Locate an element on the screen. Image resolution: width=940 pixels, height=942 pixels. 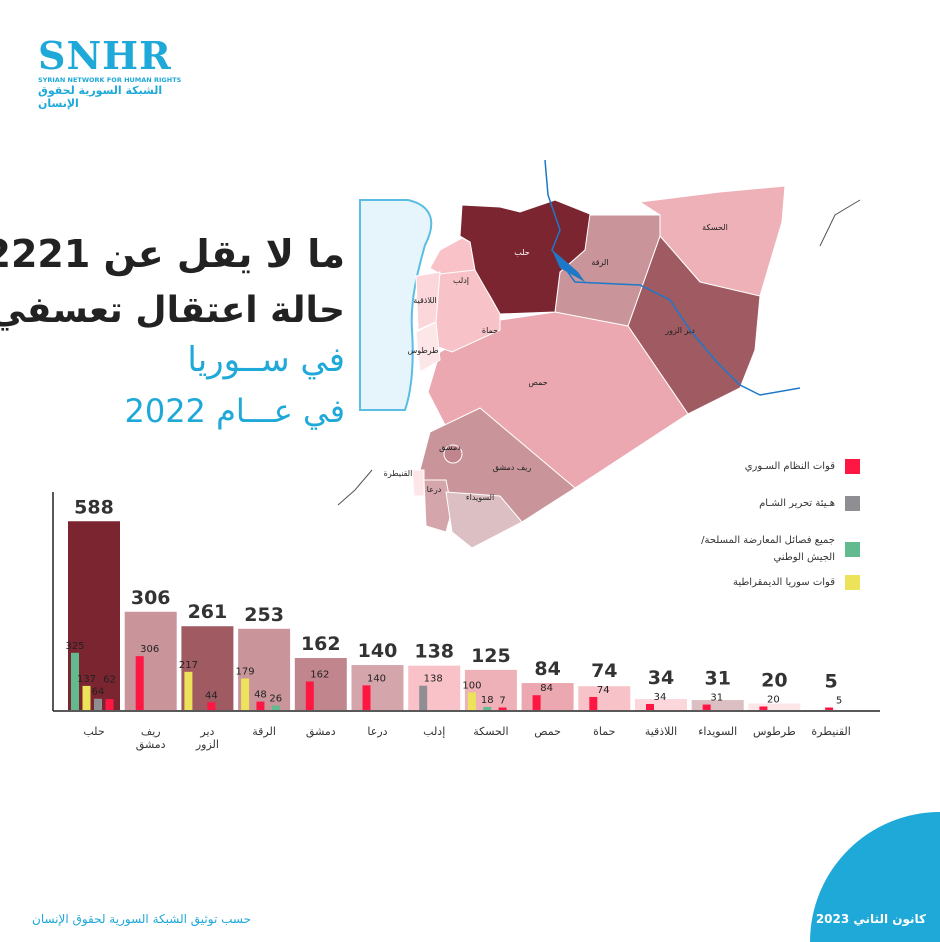
sub-bar-label: 5 is located at coordinates (839, 701).